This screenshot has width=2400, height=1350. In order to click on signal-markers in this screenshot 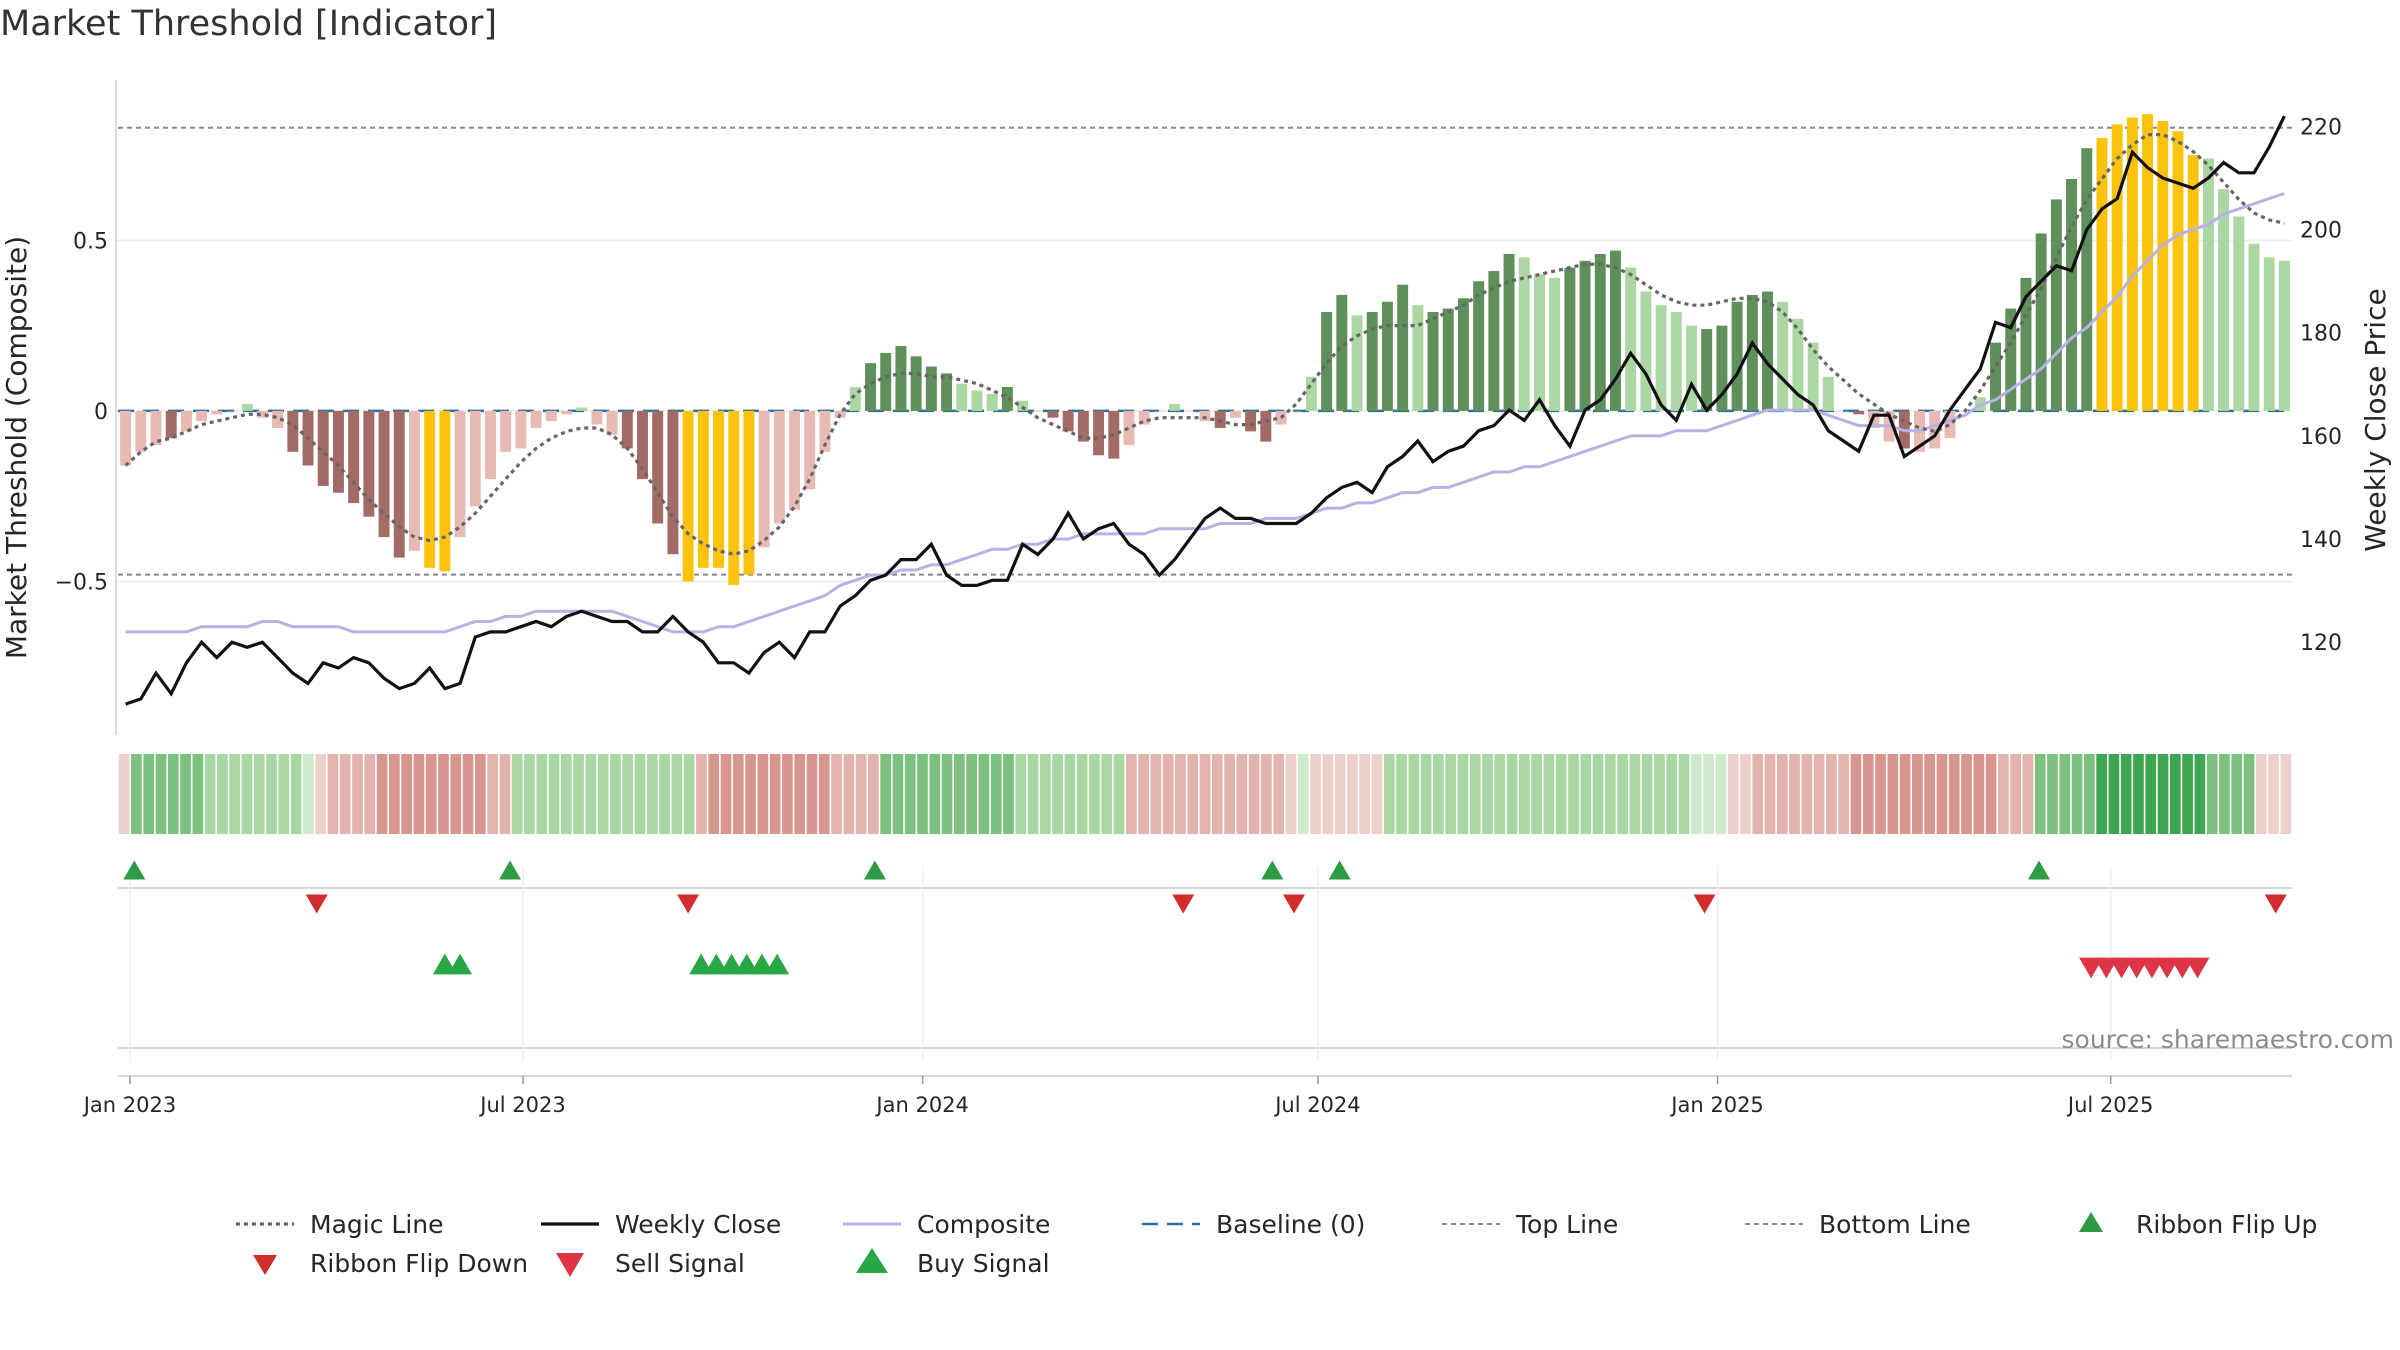, I will do `click(1205, 960)`.